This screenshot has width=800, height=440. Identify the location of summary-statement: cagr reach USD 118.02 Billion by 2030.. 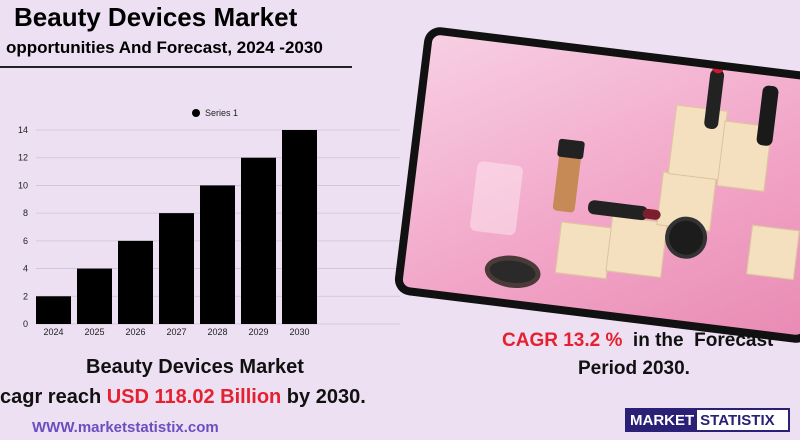
(183, 397).